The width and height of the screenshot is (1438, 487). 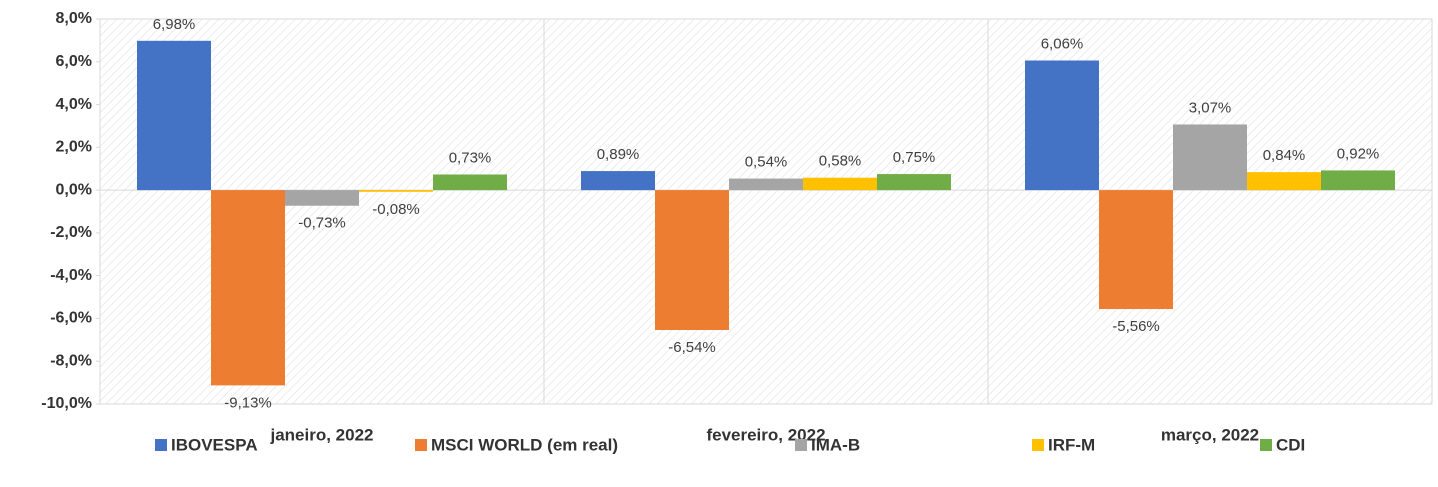 I want to click on y-tick-label: 6,0%, so click(x=74, y=61).